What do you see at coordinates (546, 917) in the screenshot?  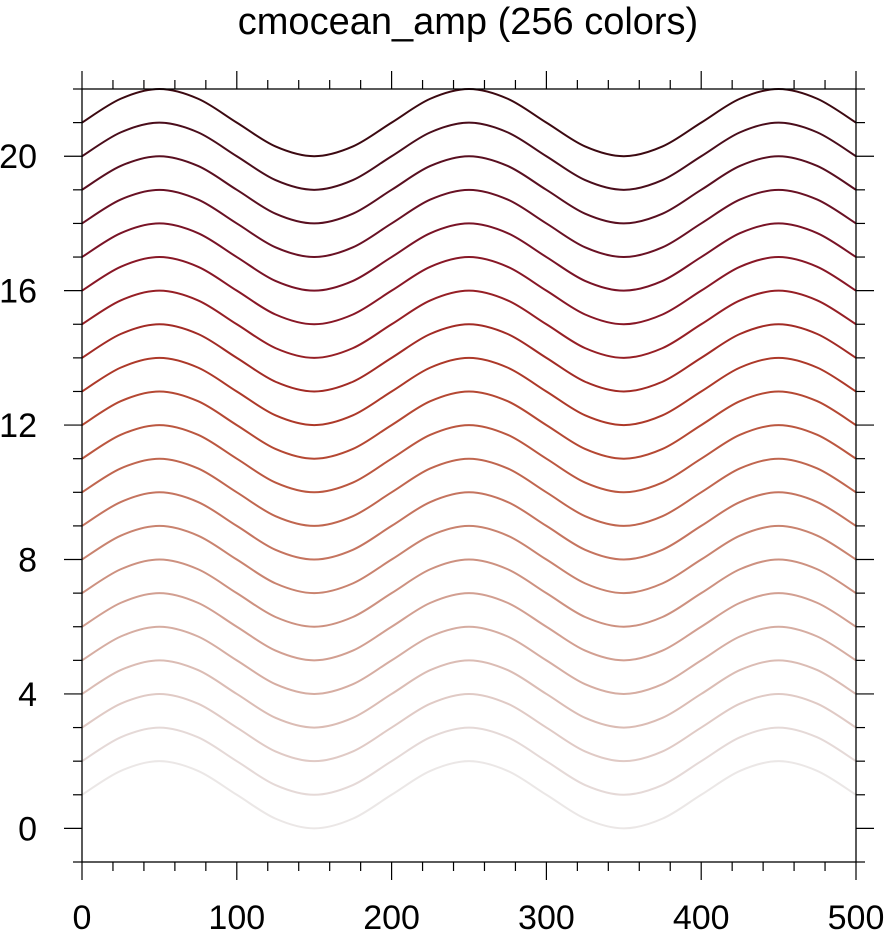 I see `x-tick-label: 300` at bounding box center [546, 917].